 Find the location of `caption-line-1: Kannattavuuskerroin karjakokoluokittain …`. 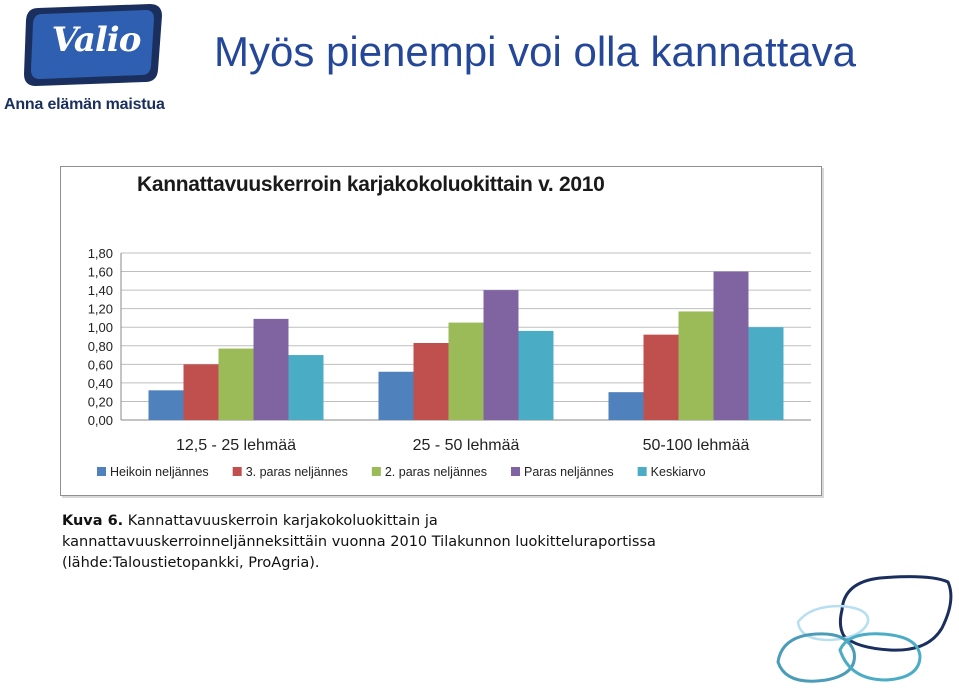

caption-line-1: Kannattavuuskerroin karjakokoluokittain … is located at coordinates (282, 521).